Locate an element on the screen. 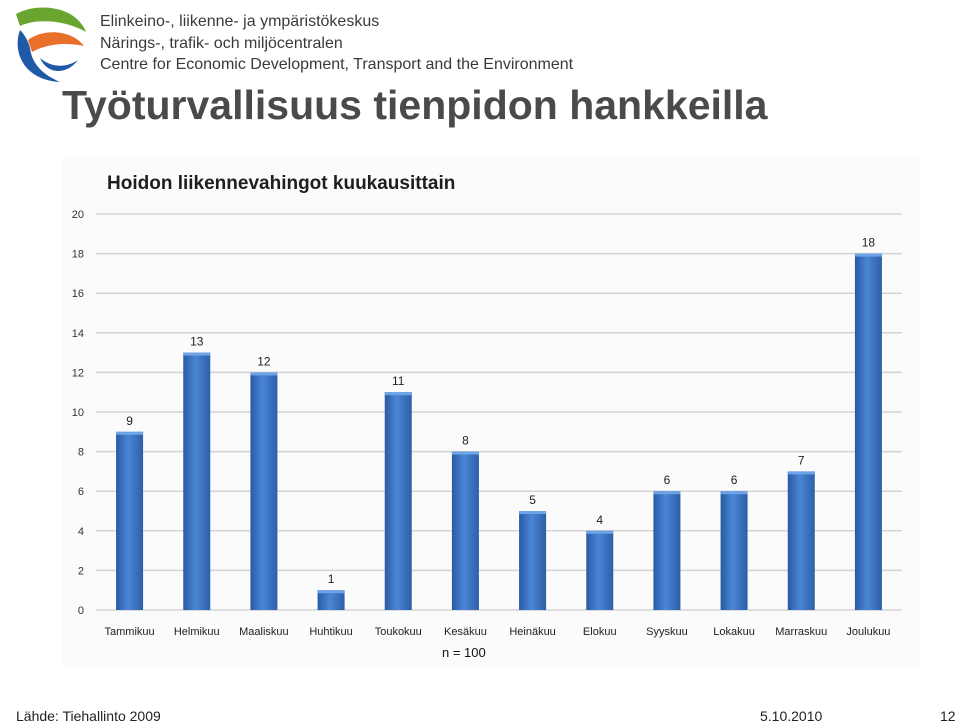 This screenshot has height=728, width=960. chart-title: Hoidon liikennevahingot kuukausittain is located at coordinates (281, 183).